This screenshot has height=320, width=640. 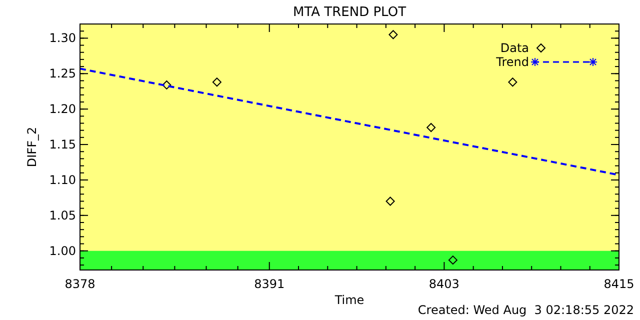 I want to click on legend-label: Data, so click(x=514, y=48).